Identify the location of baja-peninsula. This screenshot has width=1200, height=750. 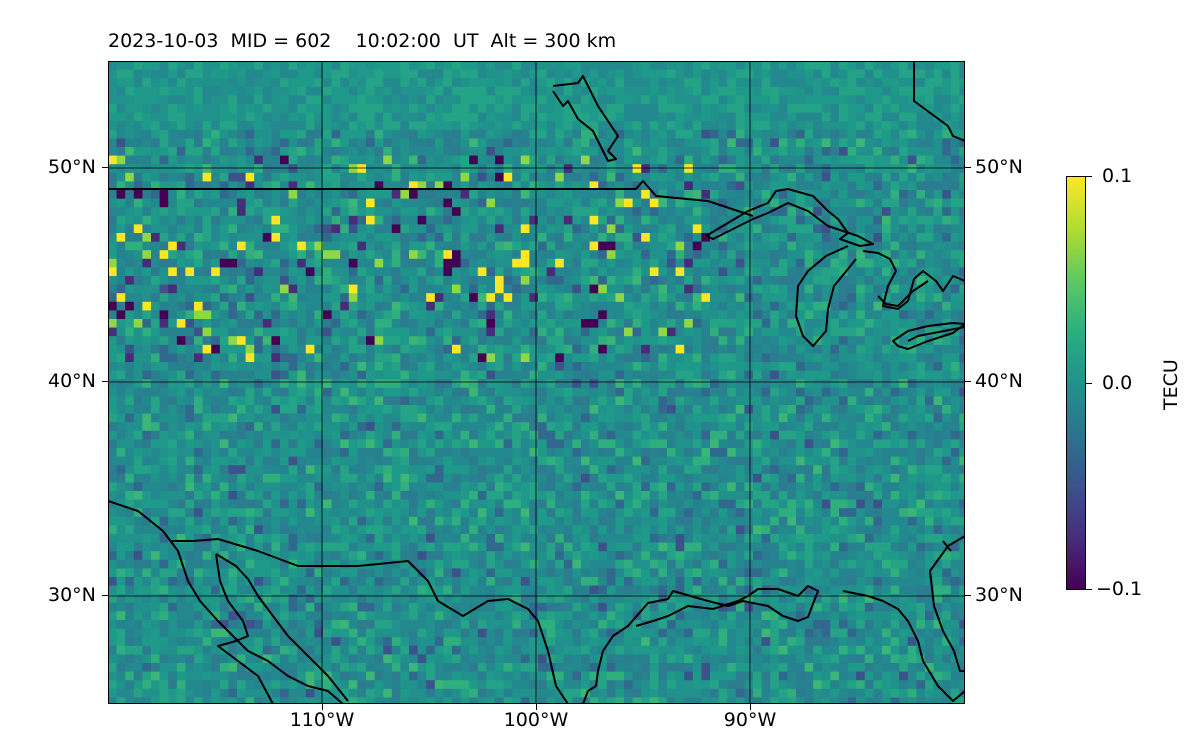
(244, 628).